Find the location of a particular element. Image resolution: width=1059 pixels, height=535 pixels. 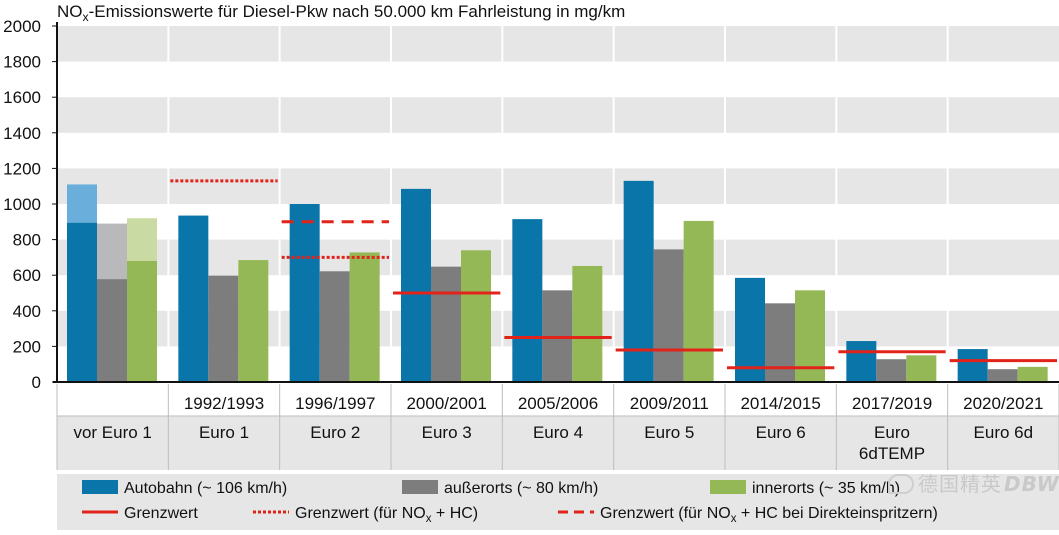

category-norm-label: Euro 1 is located at coordinates (224, 432).